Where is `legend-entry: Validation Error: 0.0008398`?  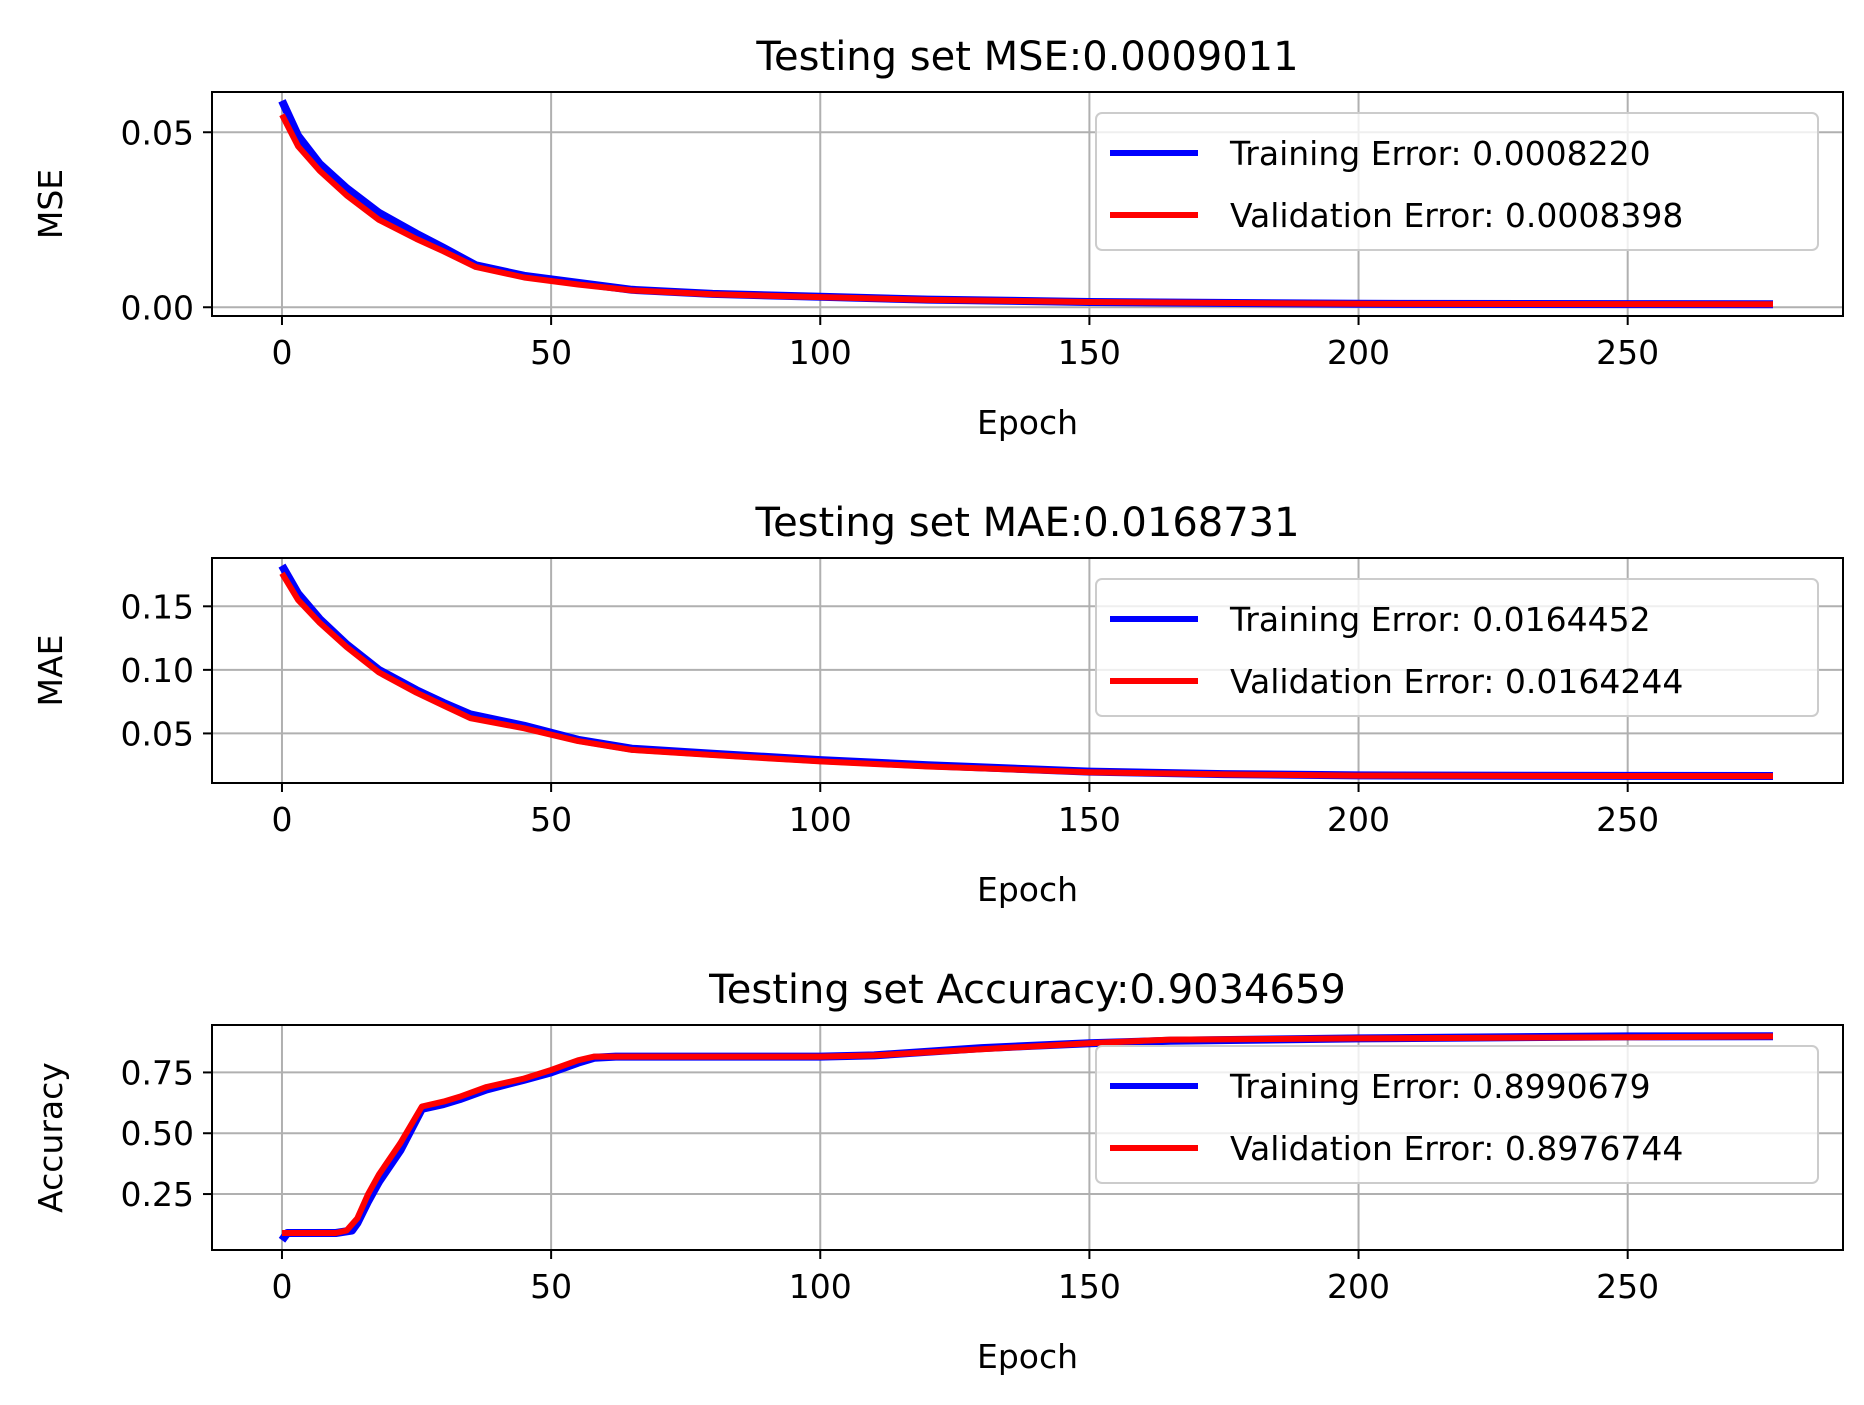
legend-entry: Validation Error: 0.0008398 is located at coordinates (1456, 215).